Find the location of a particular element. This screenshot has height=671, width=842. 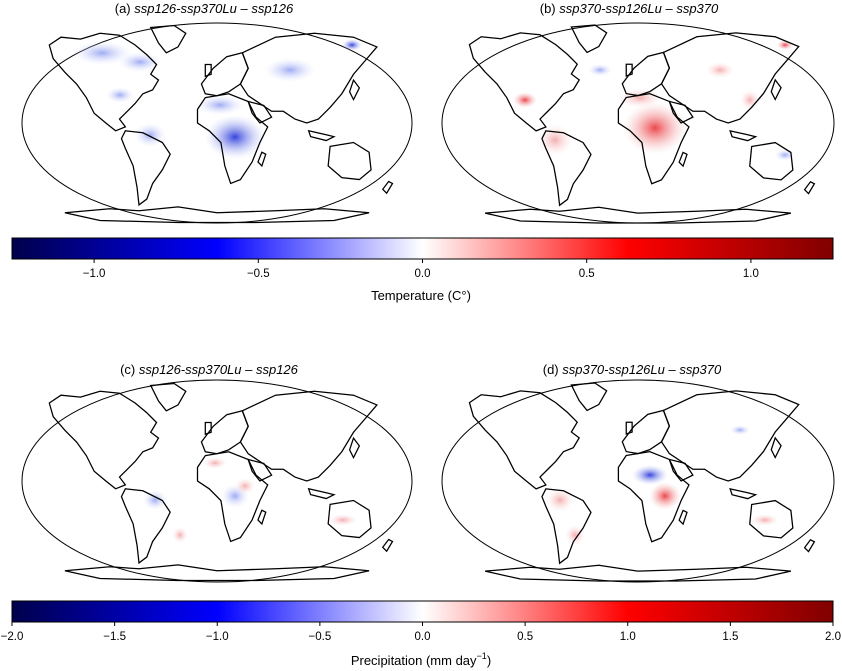

panel-b-title: (b) ssp370-ssp126Lu – ssp370 is located at coordinates (629, 8).